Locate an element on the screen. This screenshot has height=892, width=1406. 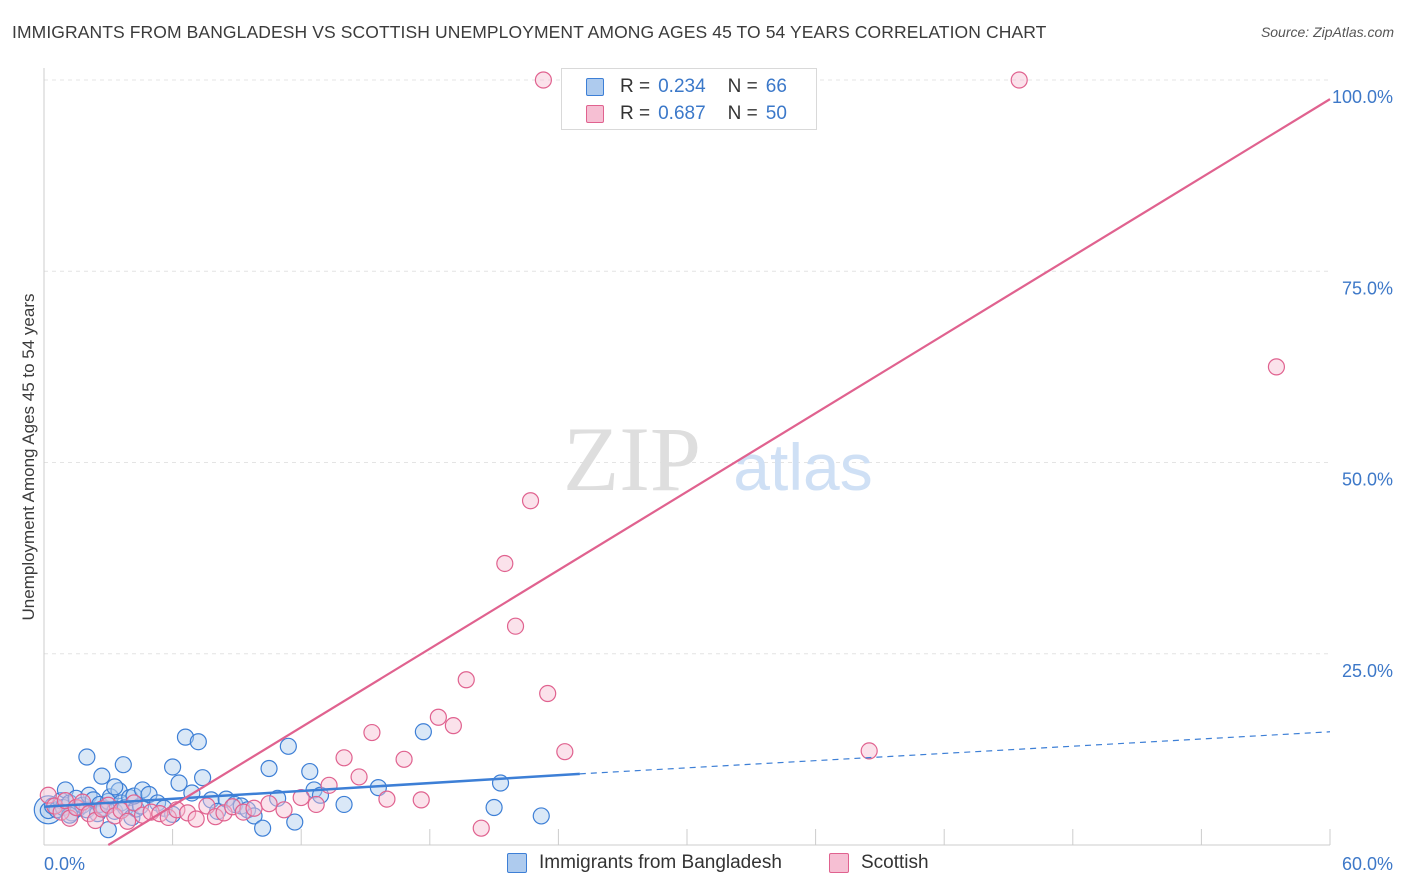
legend-item-bangladesh: Immigrants from Bangladesh is located at coordinates (644, 863).